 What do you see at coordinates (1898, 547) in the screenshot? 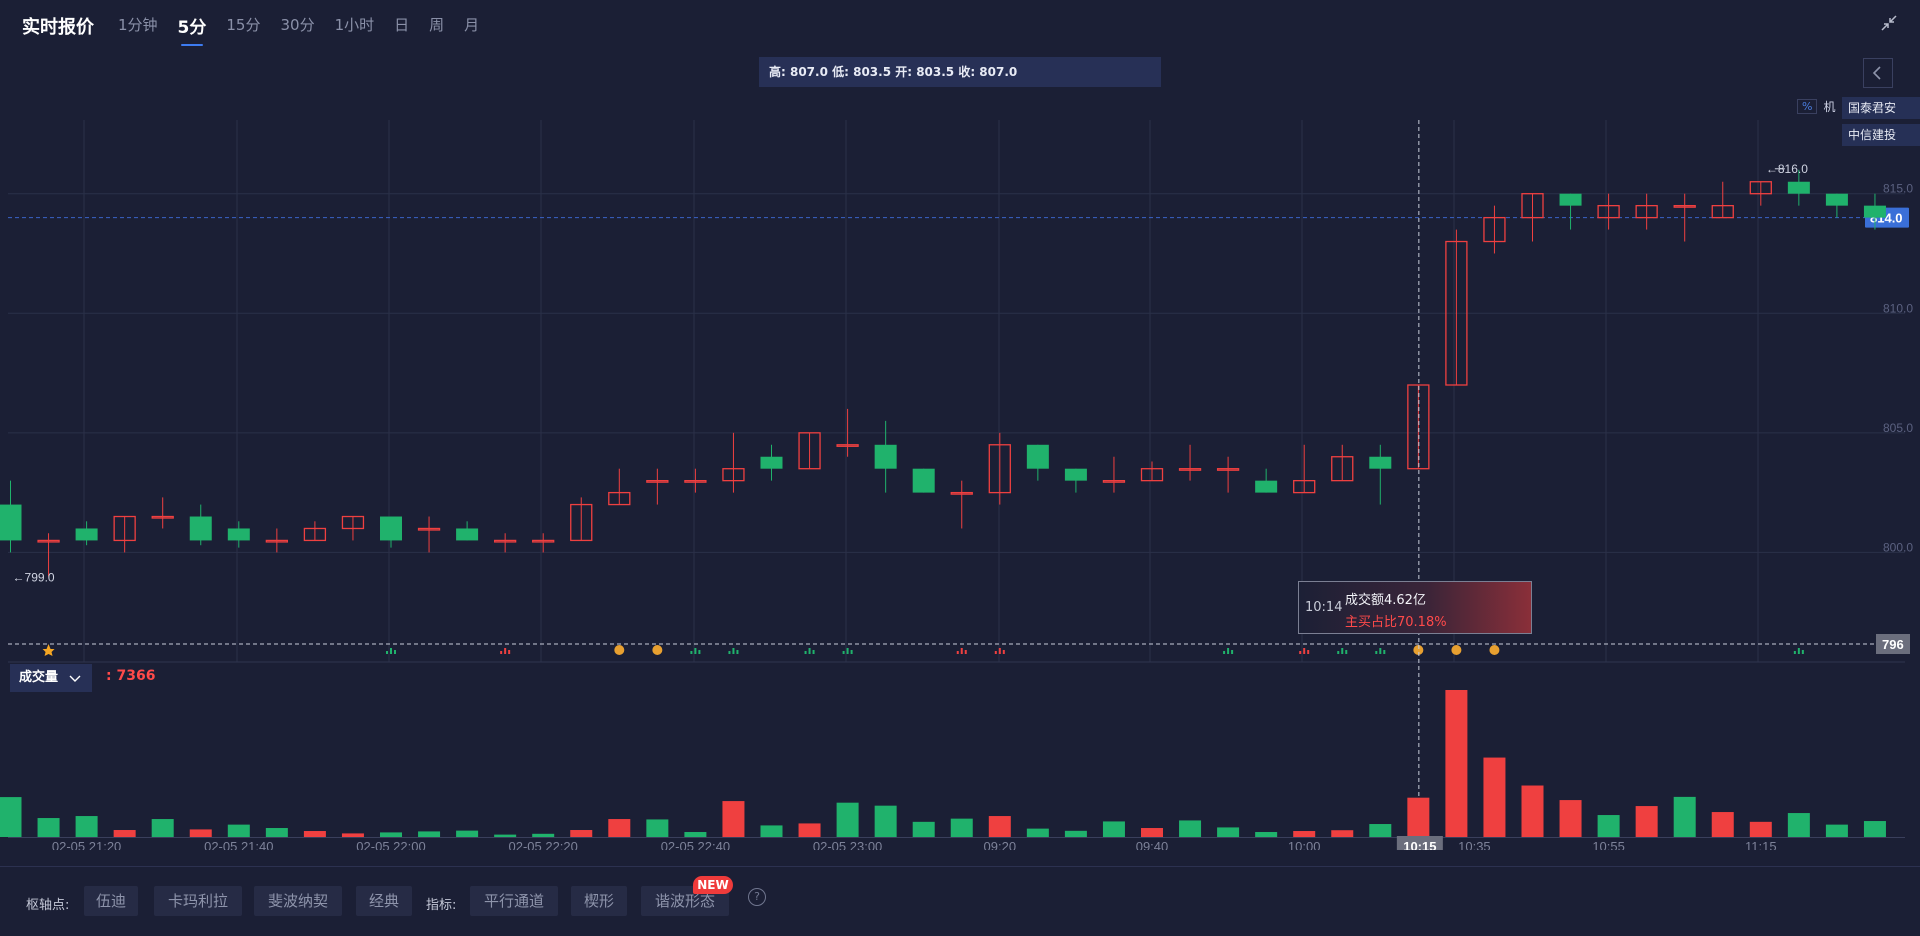
I see `y-tick-label: 800.0` at bounding box center [1898, 547].